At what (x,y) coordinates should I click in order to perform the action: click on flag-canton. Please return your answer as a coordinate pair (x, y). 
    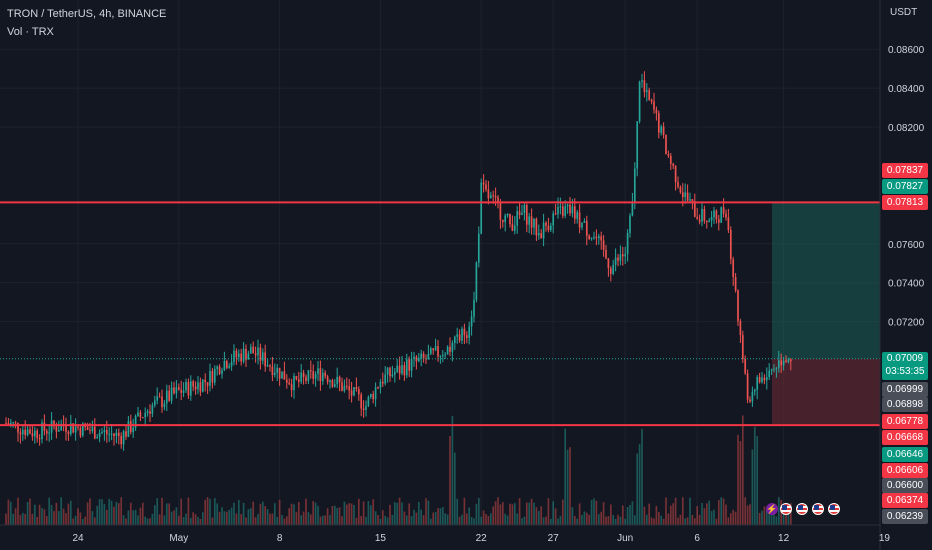
    Looking at the image, I should click on (784, 507).